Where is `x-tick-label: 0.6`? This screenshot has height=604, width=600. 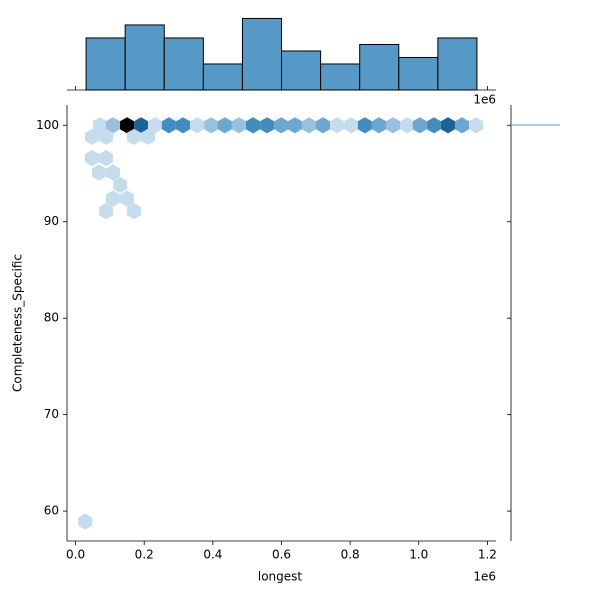
x-tick-label: 0.6 is located at coordinates (281, 555).